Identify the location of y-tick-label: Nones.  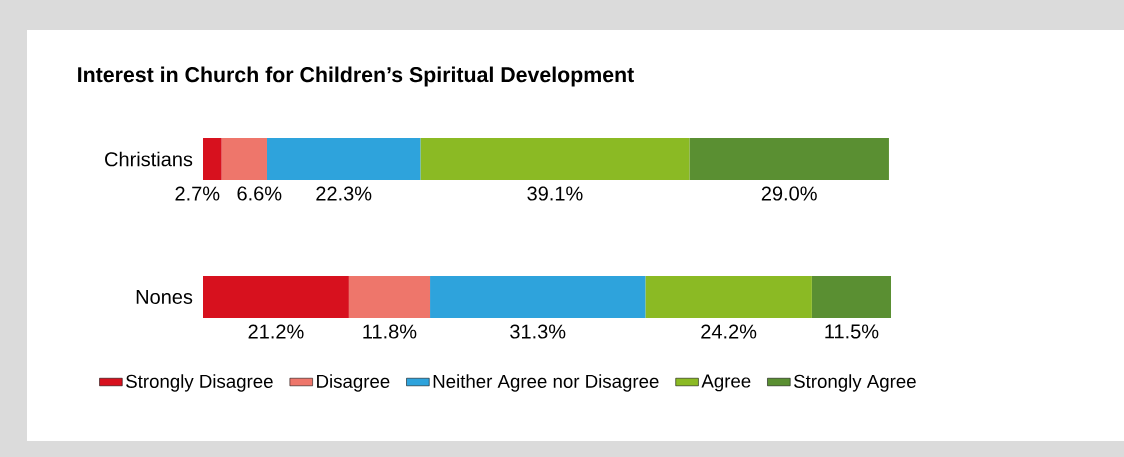
(164, 297).